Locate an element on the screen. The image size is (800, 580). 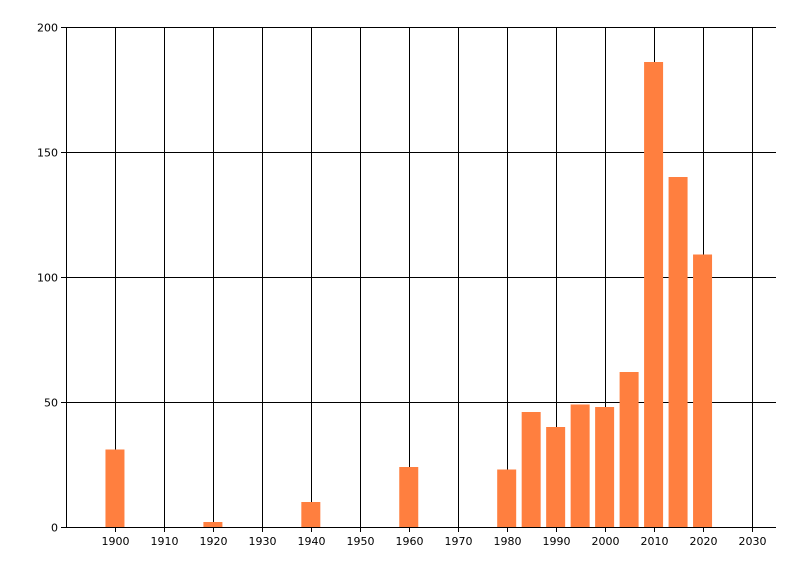
x-tick-label: 1920 is located at coordinates (214, 541).